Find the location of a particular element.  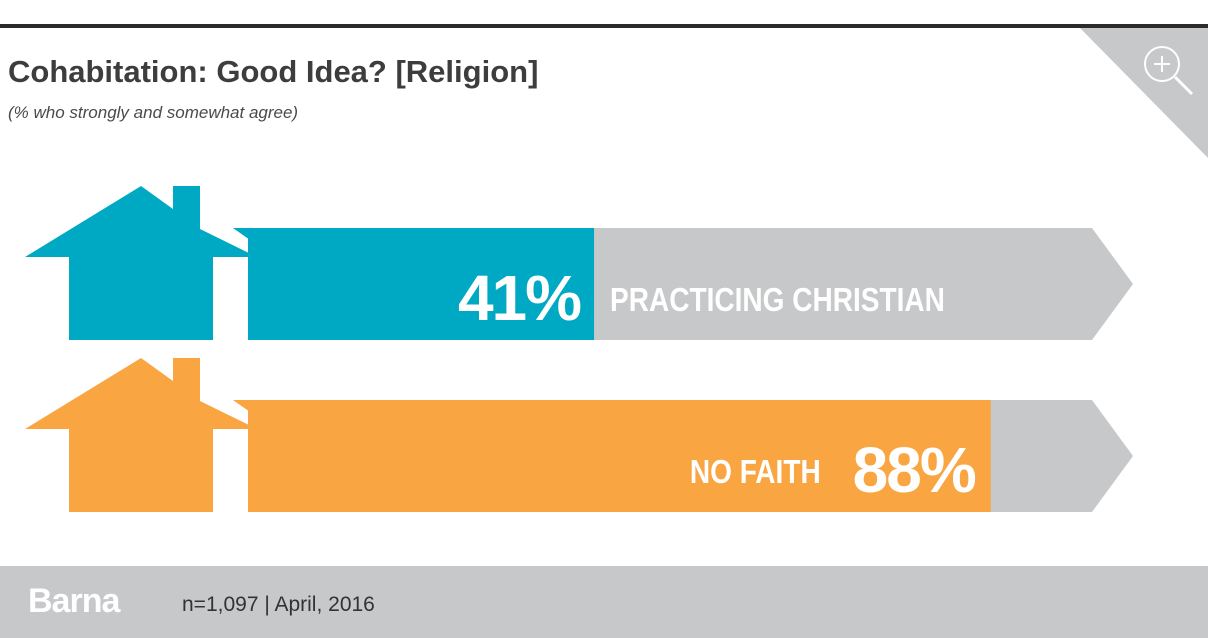

category-label: PRACTICING CHRISTIAN is located at coordinates (777, 300).